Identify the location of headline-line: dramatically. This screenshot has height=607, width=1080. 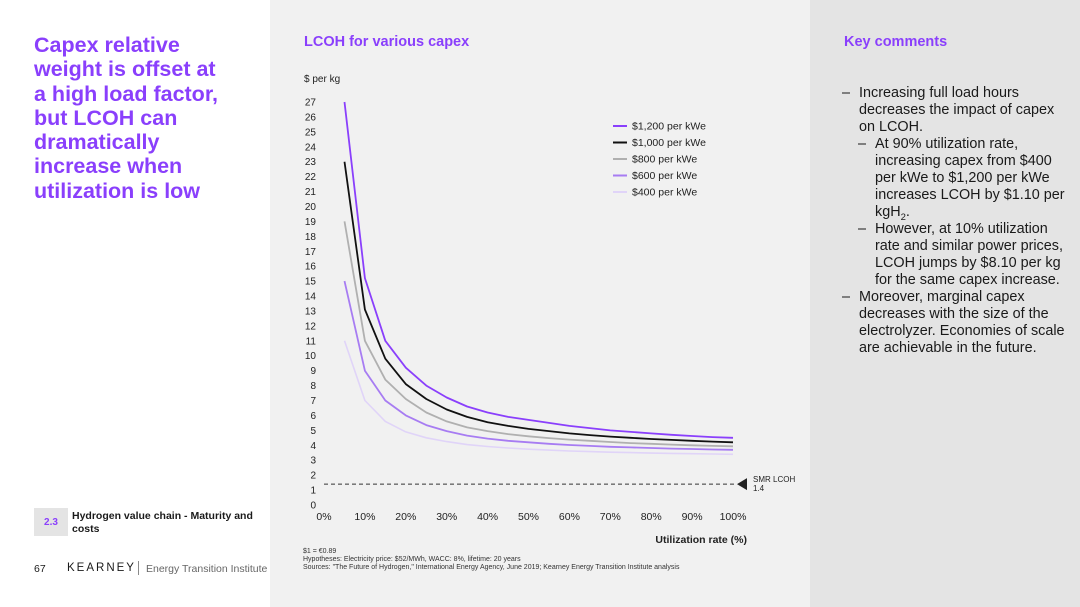
(97, 142).